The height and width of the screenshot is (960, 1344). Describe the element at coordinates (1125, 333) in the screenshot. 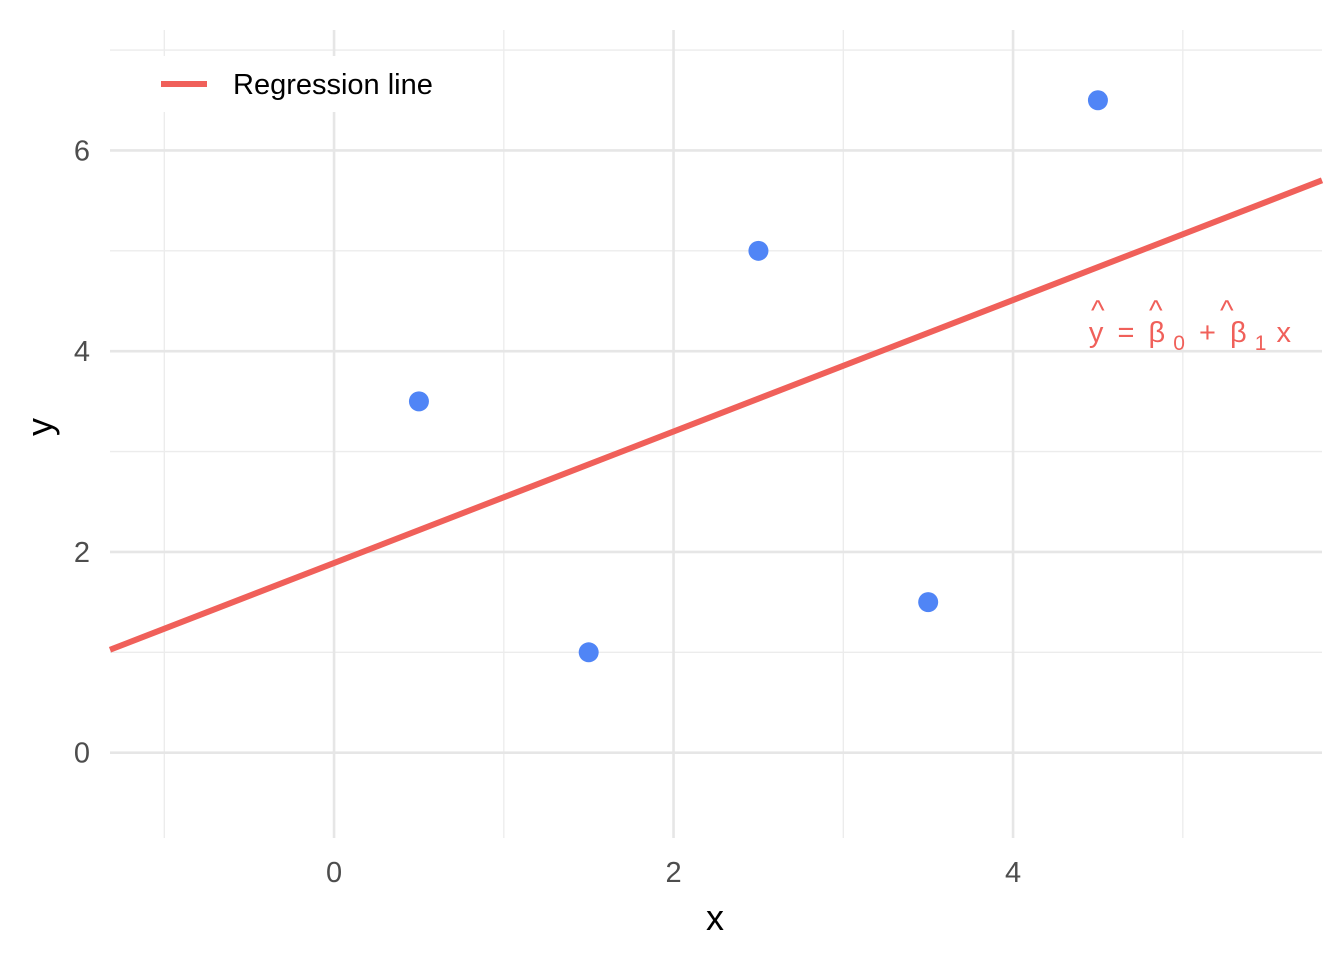

I see `equation-equals: =` at that location.